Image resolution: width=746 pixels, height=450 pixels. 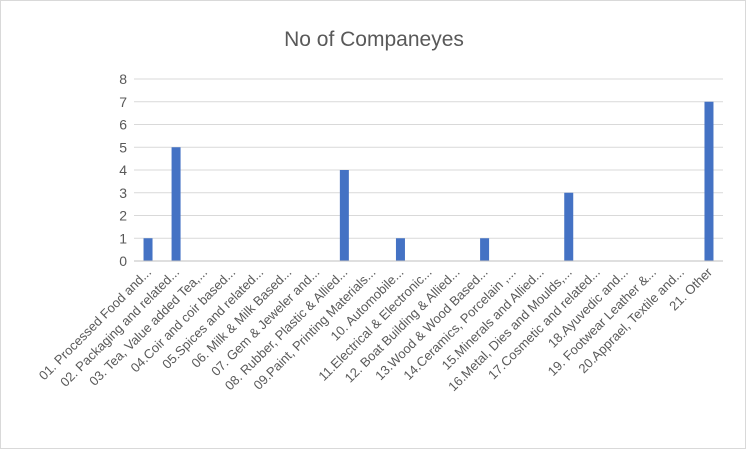 I want to click on y-tick-label-4: 4, so click(x=123, y=170).